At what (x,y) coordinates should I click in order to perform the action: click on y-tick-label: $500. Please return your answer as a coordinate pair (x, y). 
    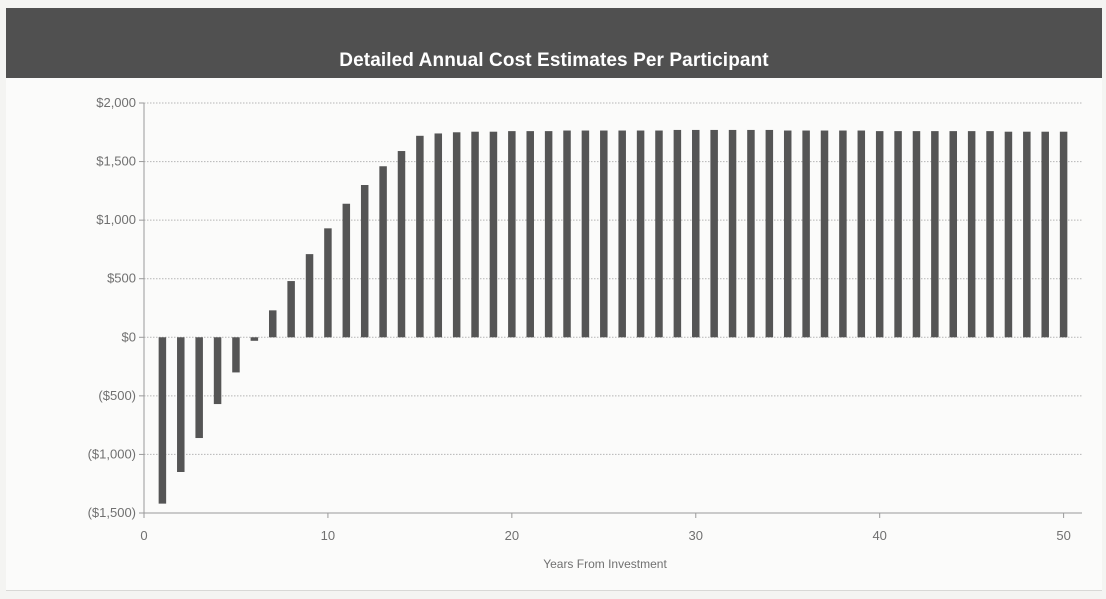
    Looking at the image, I should click on (121, 278).